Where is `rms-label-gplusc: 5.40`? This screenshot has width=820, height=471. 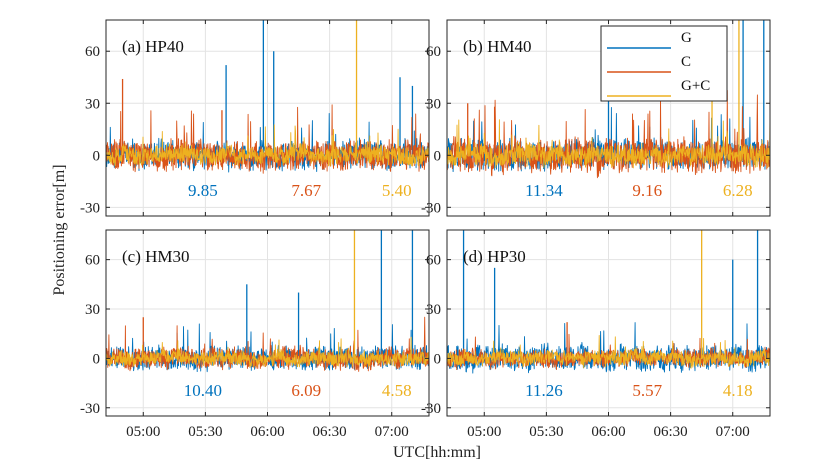 rms-label-gplusc: 5.40 is located at coordinates (397, 190).